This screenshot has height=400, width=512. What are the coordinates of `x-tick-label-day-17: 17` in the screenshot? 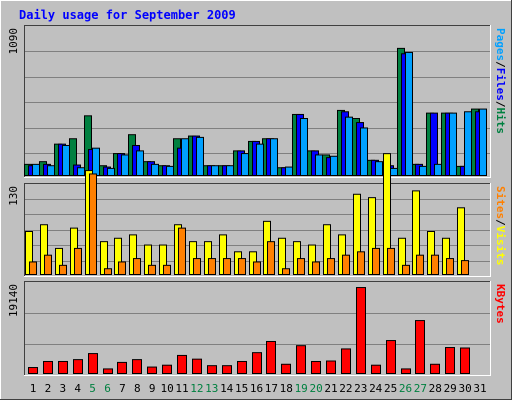 It's located at (271, 388).